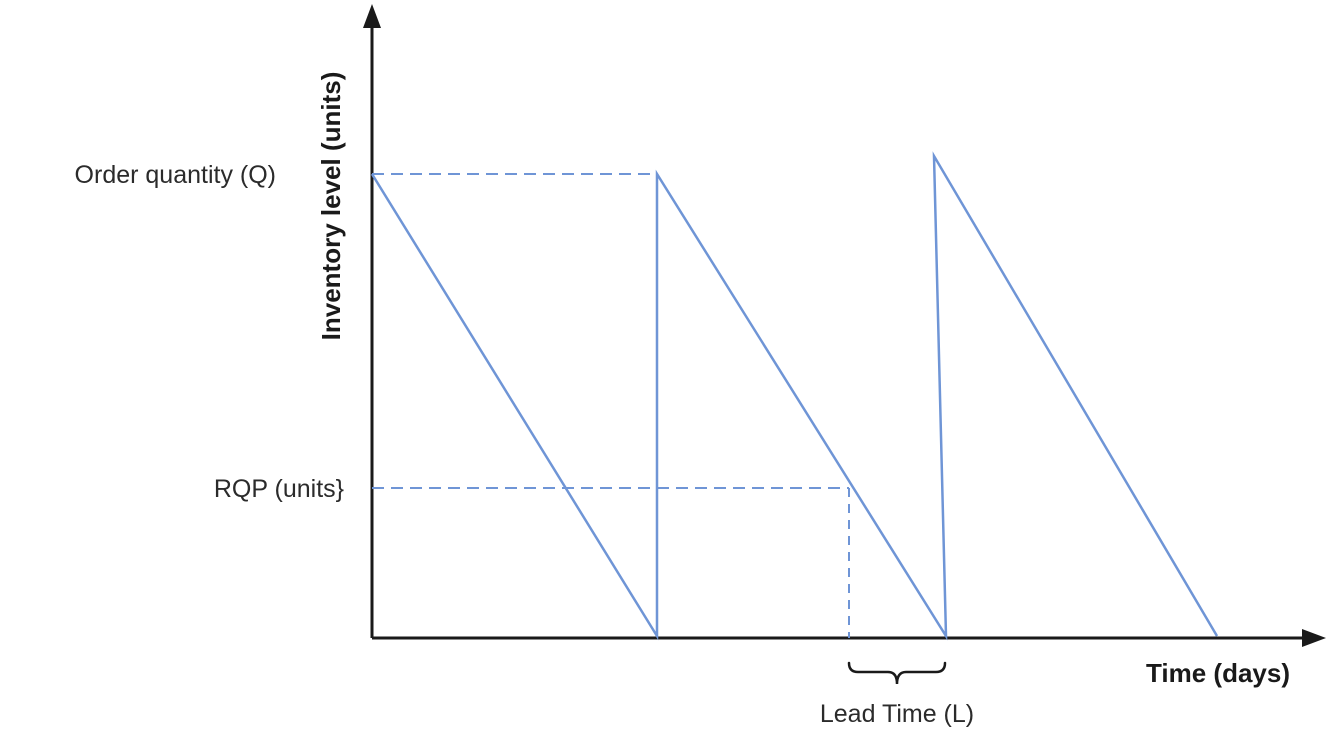 The width and height of the screenshot is (1328, 736). What do you see at coordinates (897, 714) in the screenshot?
I see `lead-time-label: Lead Time (L)` at bounding box center [897, 714].